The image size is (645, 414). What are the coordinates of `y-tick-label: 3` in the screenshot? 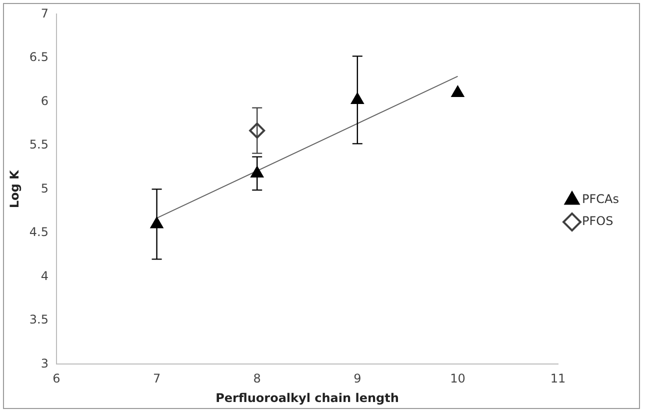 It's located at (44, 363).